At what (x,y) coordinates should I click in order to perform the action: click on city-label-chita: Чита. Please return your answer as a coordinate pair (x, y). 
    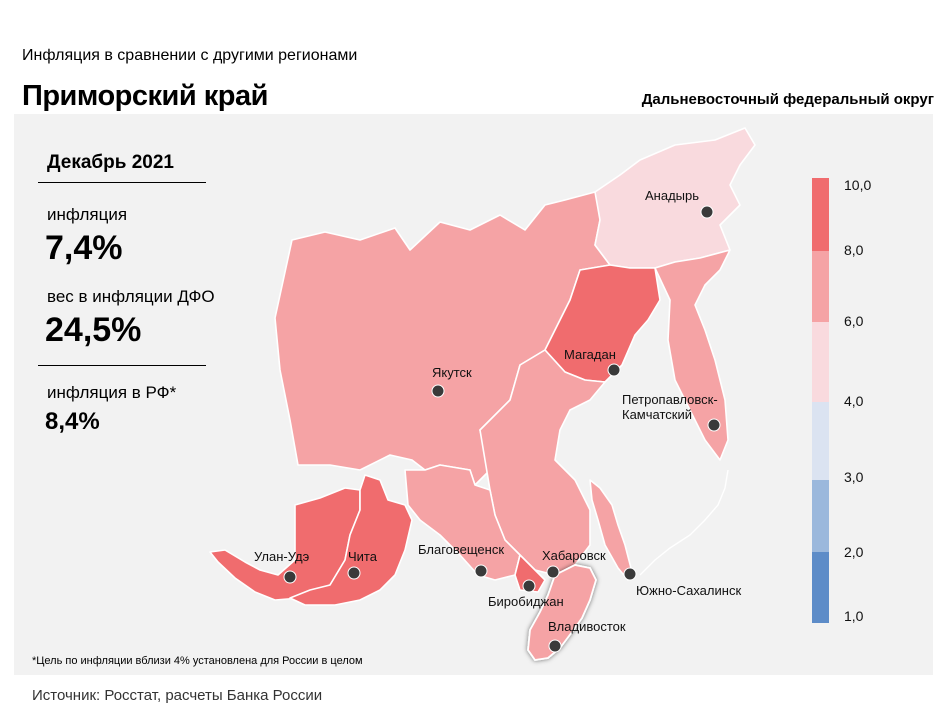
    Looking at the image, I should click on (363, 556).